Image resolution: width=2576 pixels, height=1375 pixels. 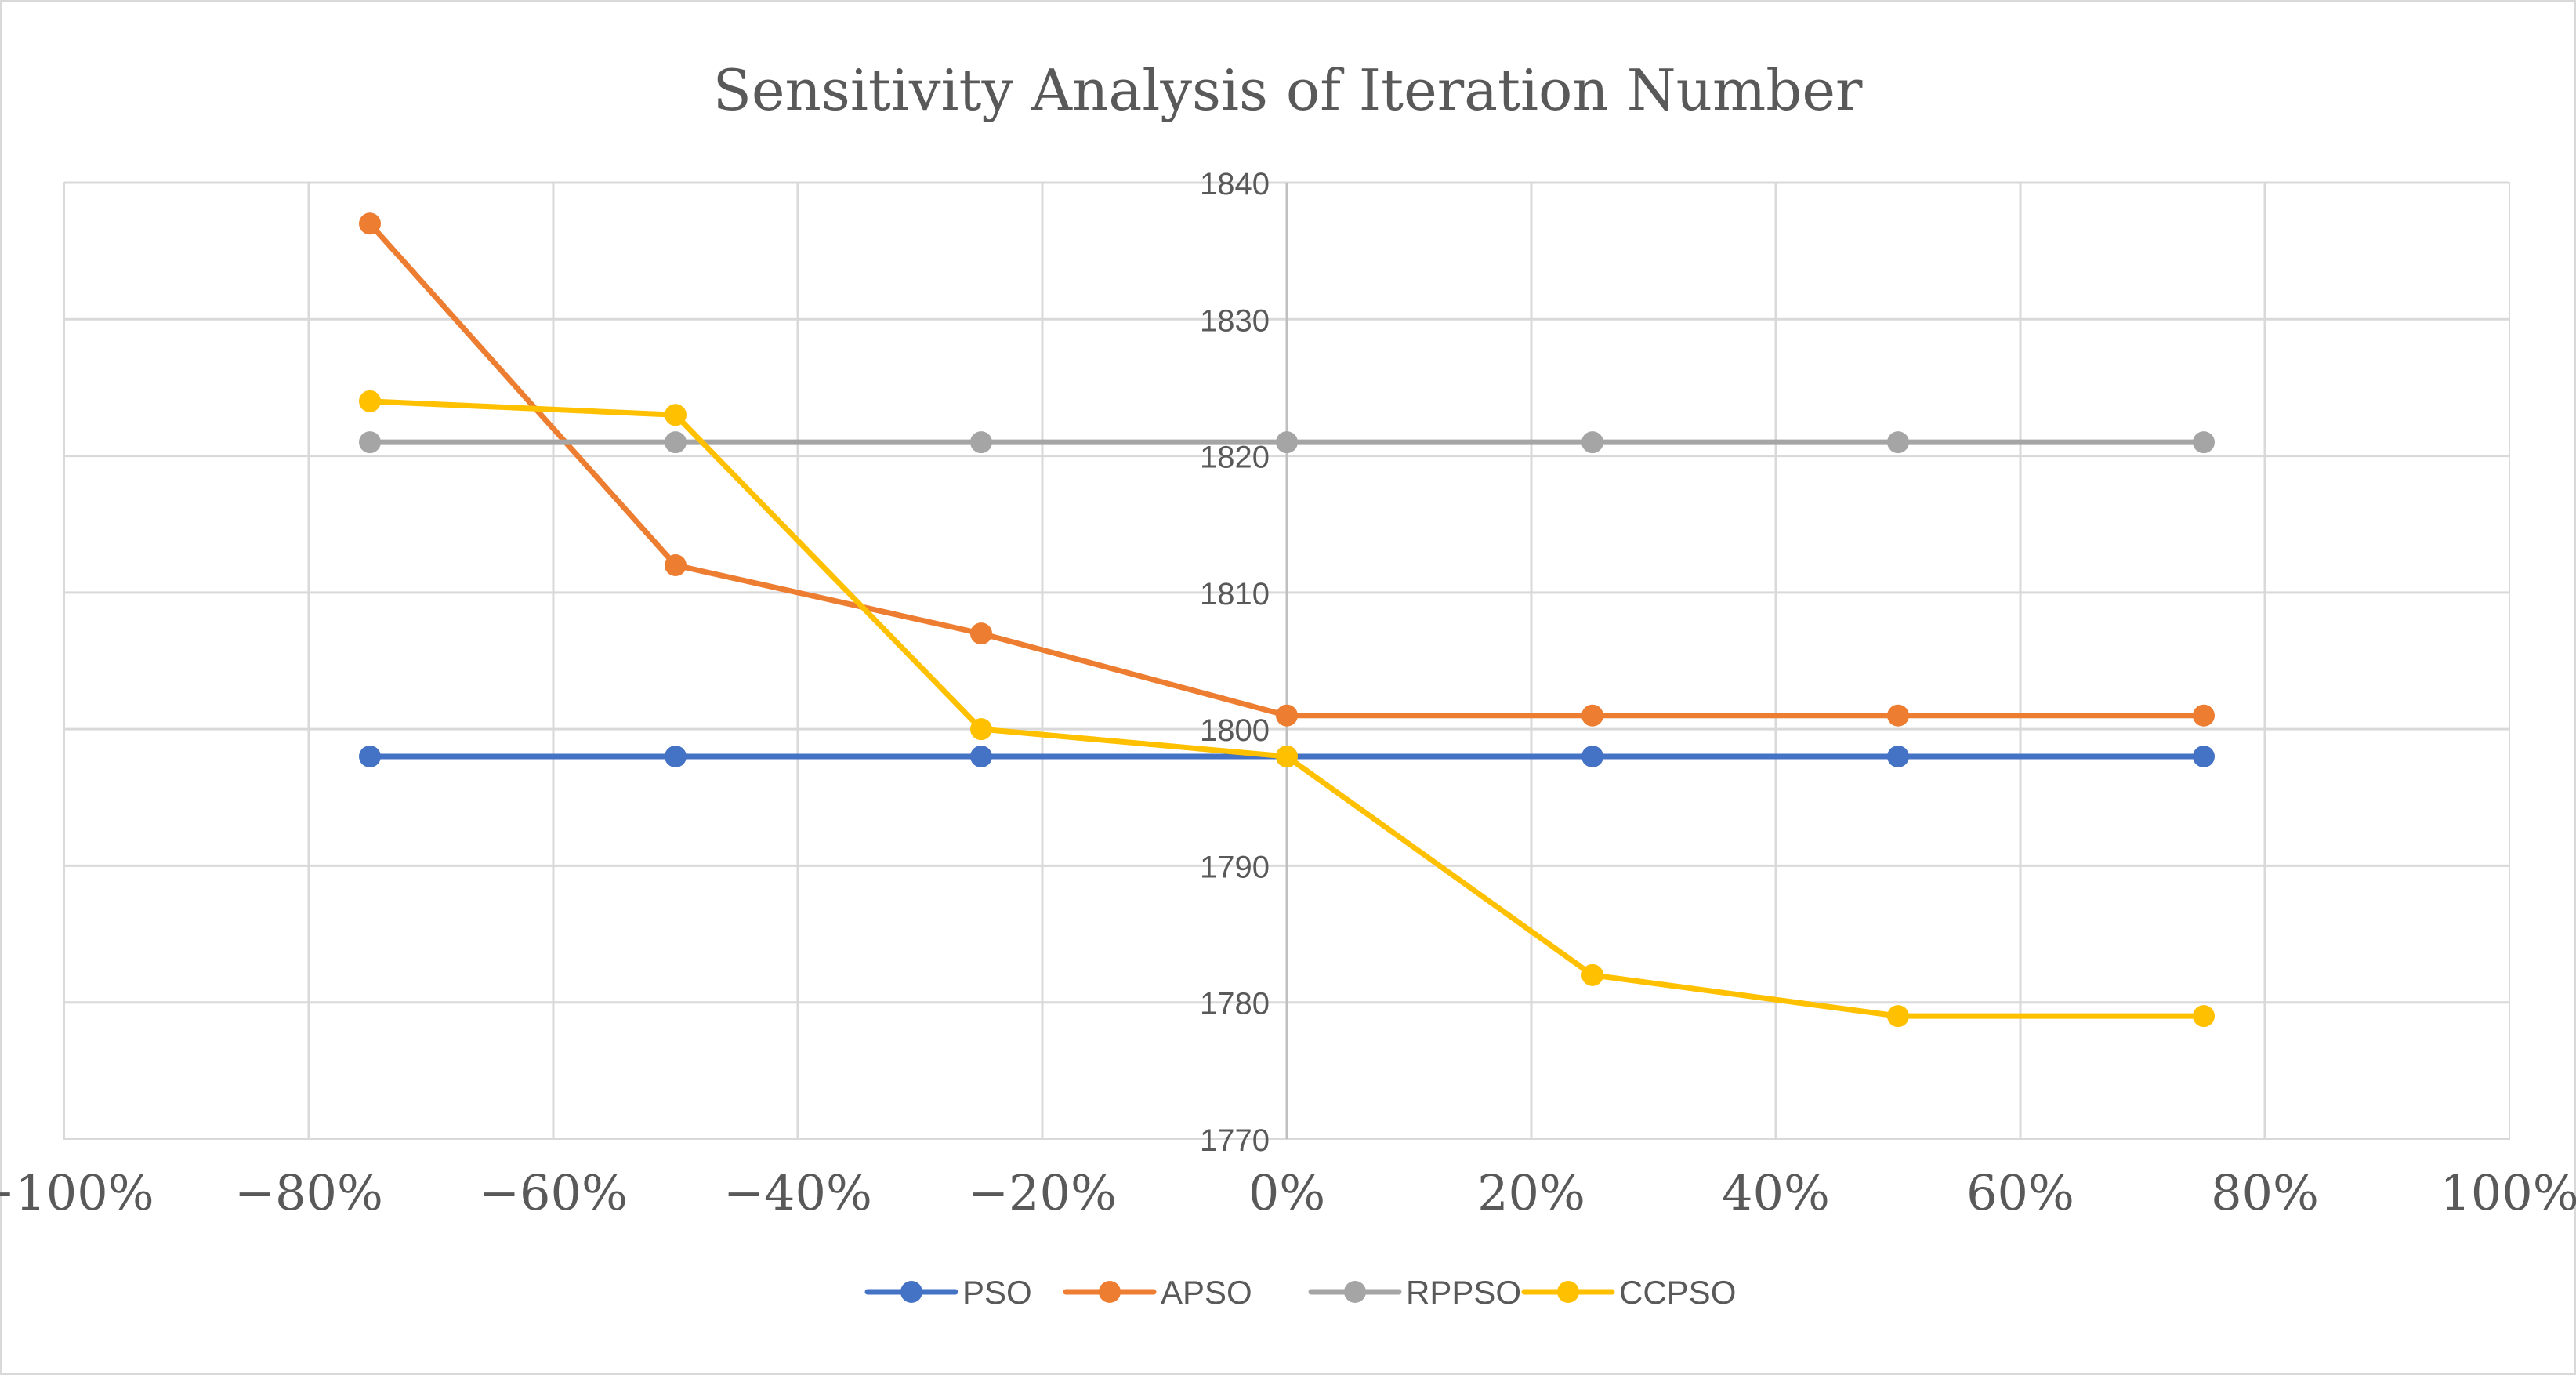 What do you see at coordinates (1042, 1192) in the screenshot?
I see `x-tick-label: −20%` at bounding box center [1042, 1192].